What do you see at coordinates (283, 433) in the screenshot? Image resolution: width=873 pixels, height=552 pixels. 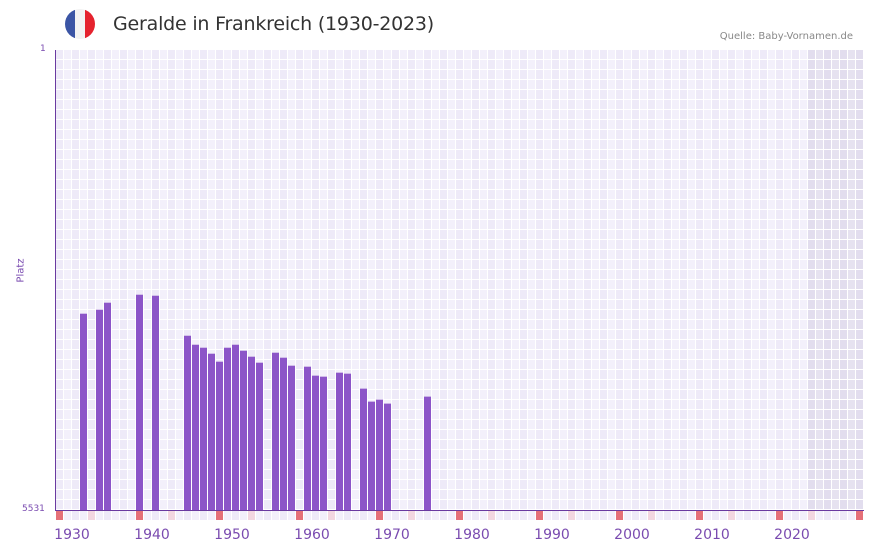 I see `bar-1958` at bounding box center [283, 433].